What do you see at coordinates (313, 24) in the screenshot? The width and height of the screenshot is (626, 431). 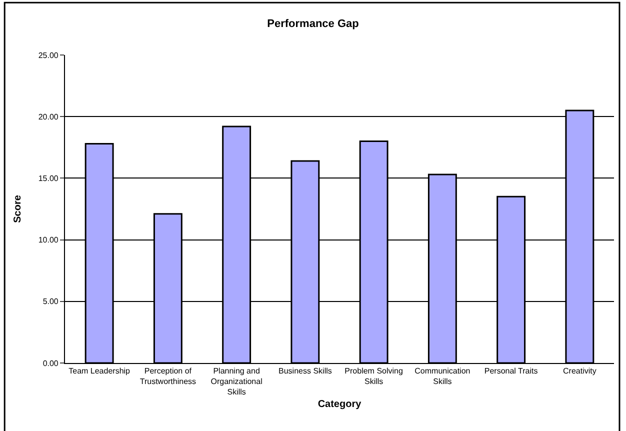 I see `chart-title: Performance Gap` at bounding box center [313, 24].